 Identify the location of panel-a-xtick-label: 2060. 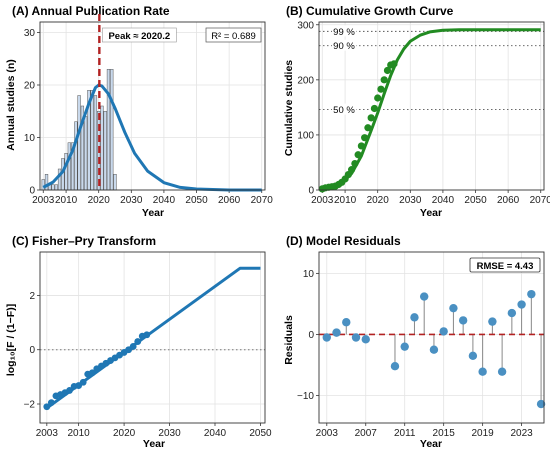
(229, 200).